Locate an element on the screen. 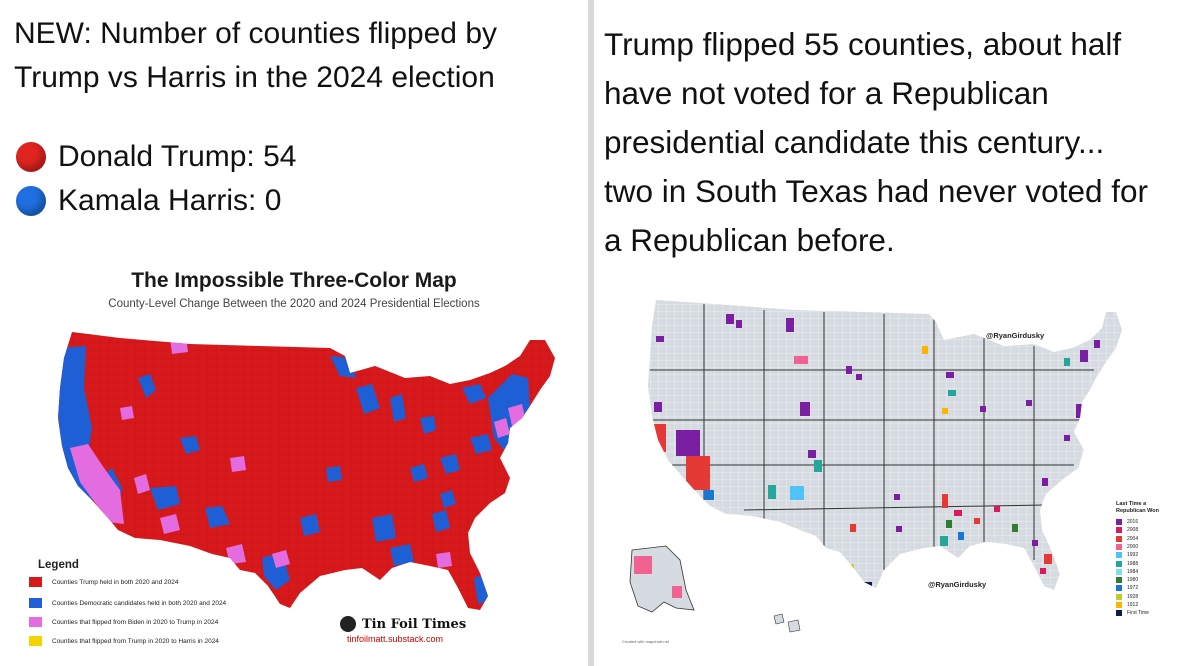 The height and width of the screenshot is (666, 1200). harris-tally: Kamala Harris: 0 is located at coordinates (148, 201).